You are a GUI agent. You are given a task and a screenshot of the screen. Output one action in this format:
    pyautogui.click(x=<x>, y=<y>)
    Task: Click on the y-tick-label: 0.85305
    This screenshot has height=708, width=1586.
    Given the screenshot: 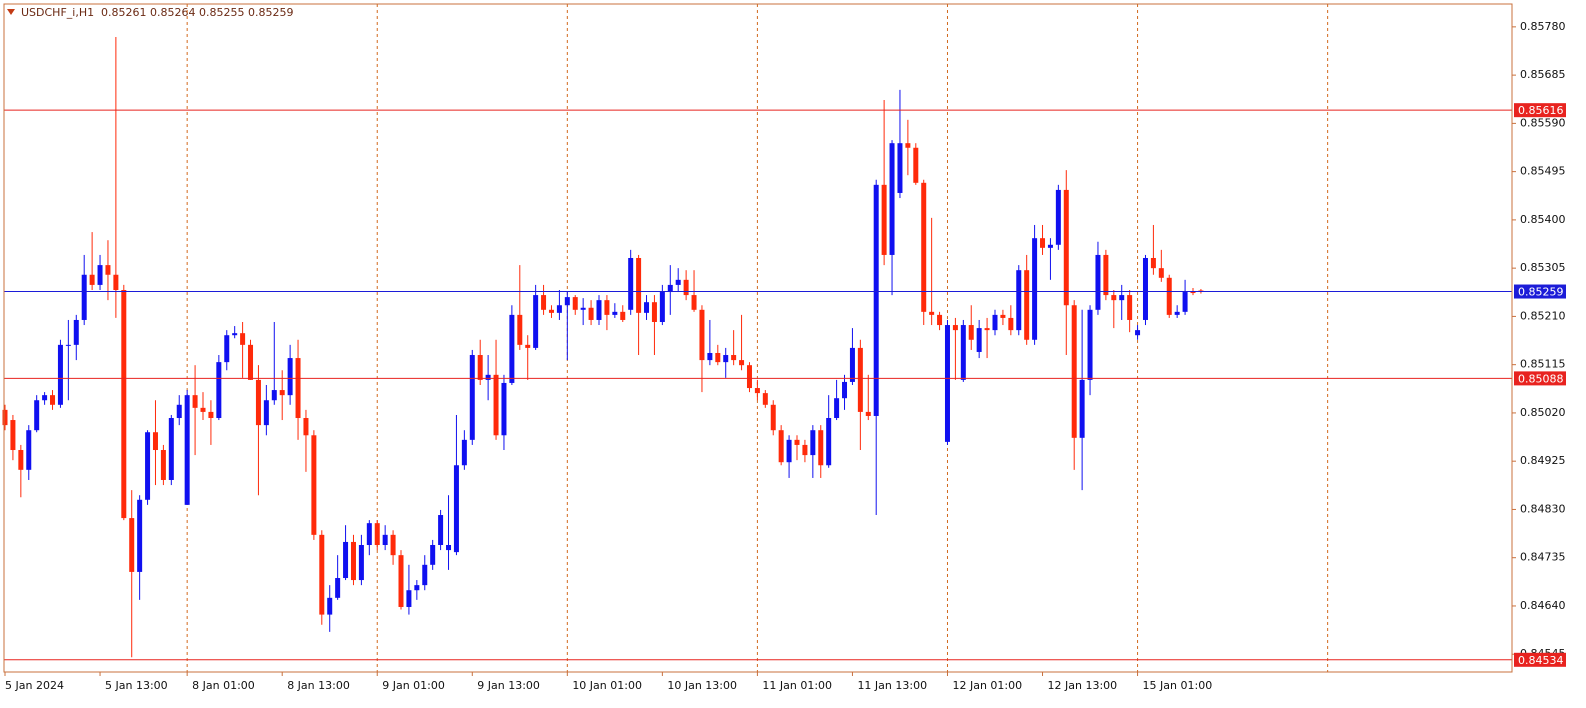 What is the action you would take?
    pyautogui.click(x=1543, y=267)
    